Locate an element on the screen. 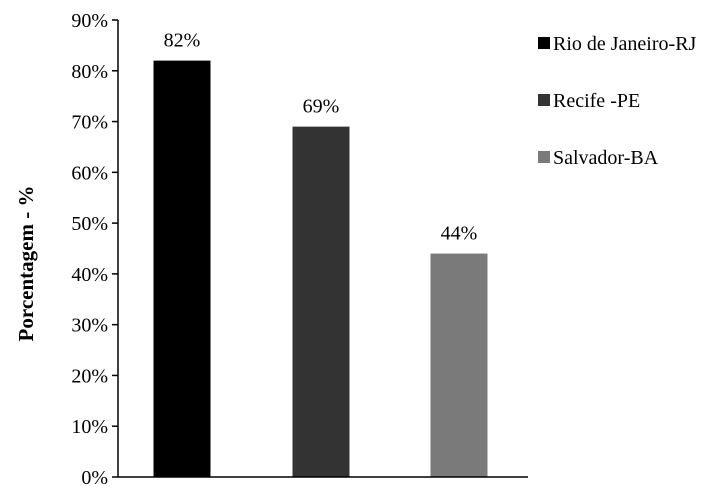  legend-item: Salvador-BA is located at coordinates (598, 158).